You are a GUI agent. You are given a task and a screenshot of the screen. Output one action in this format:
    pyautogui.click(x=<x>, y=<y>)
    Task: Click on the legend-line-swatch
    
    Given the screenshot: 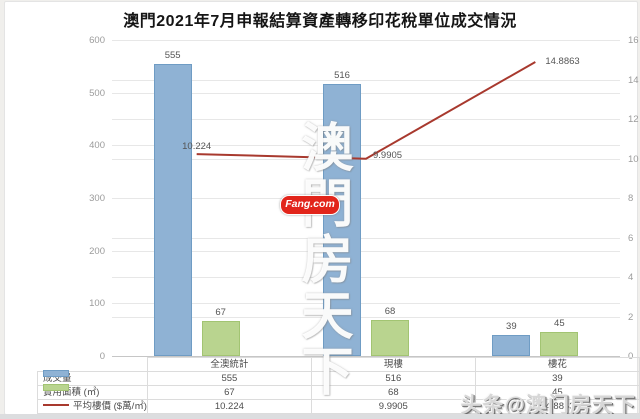 What is the action you would take?
    pyautogui.click(x=56, y=405)
    